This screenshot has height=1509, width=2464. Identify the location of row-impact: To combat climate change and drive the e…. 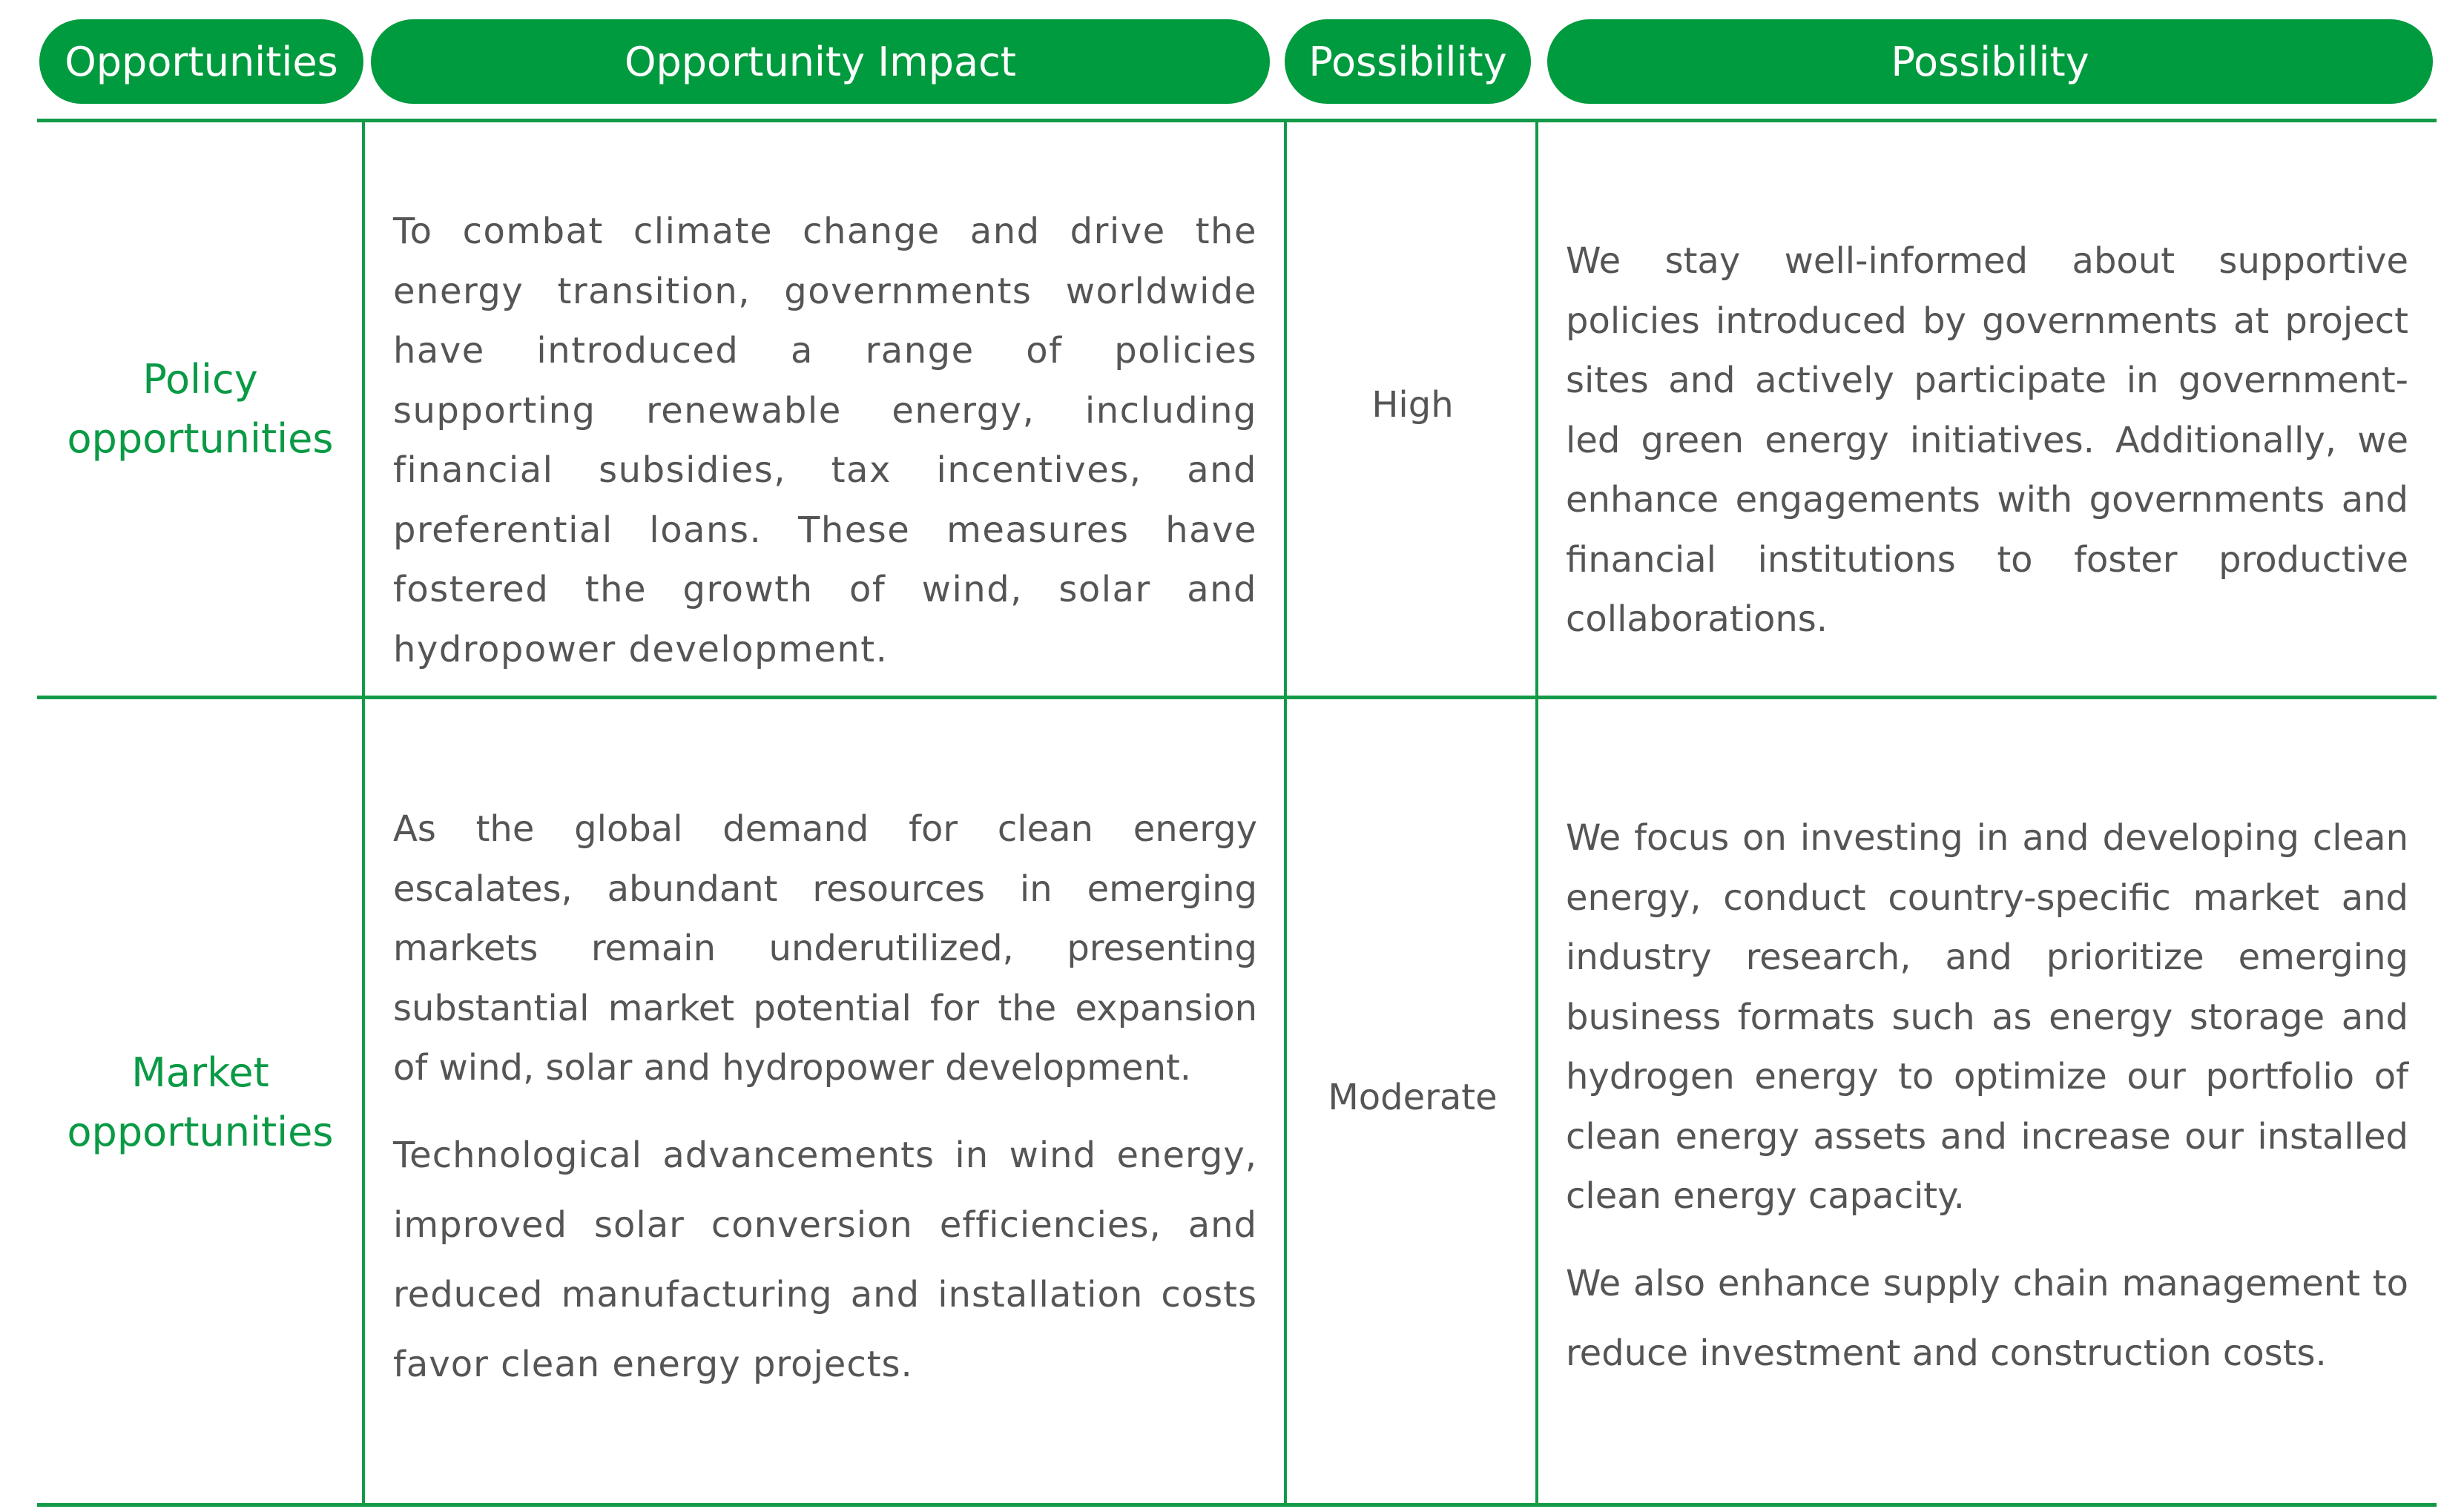
(825, 451).